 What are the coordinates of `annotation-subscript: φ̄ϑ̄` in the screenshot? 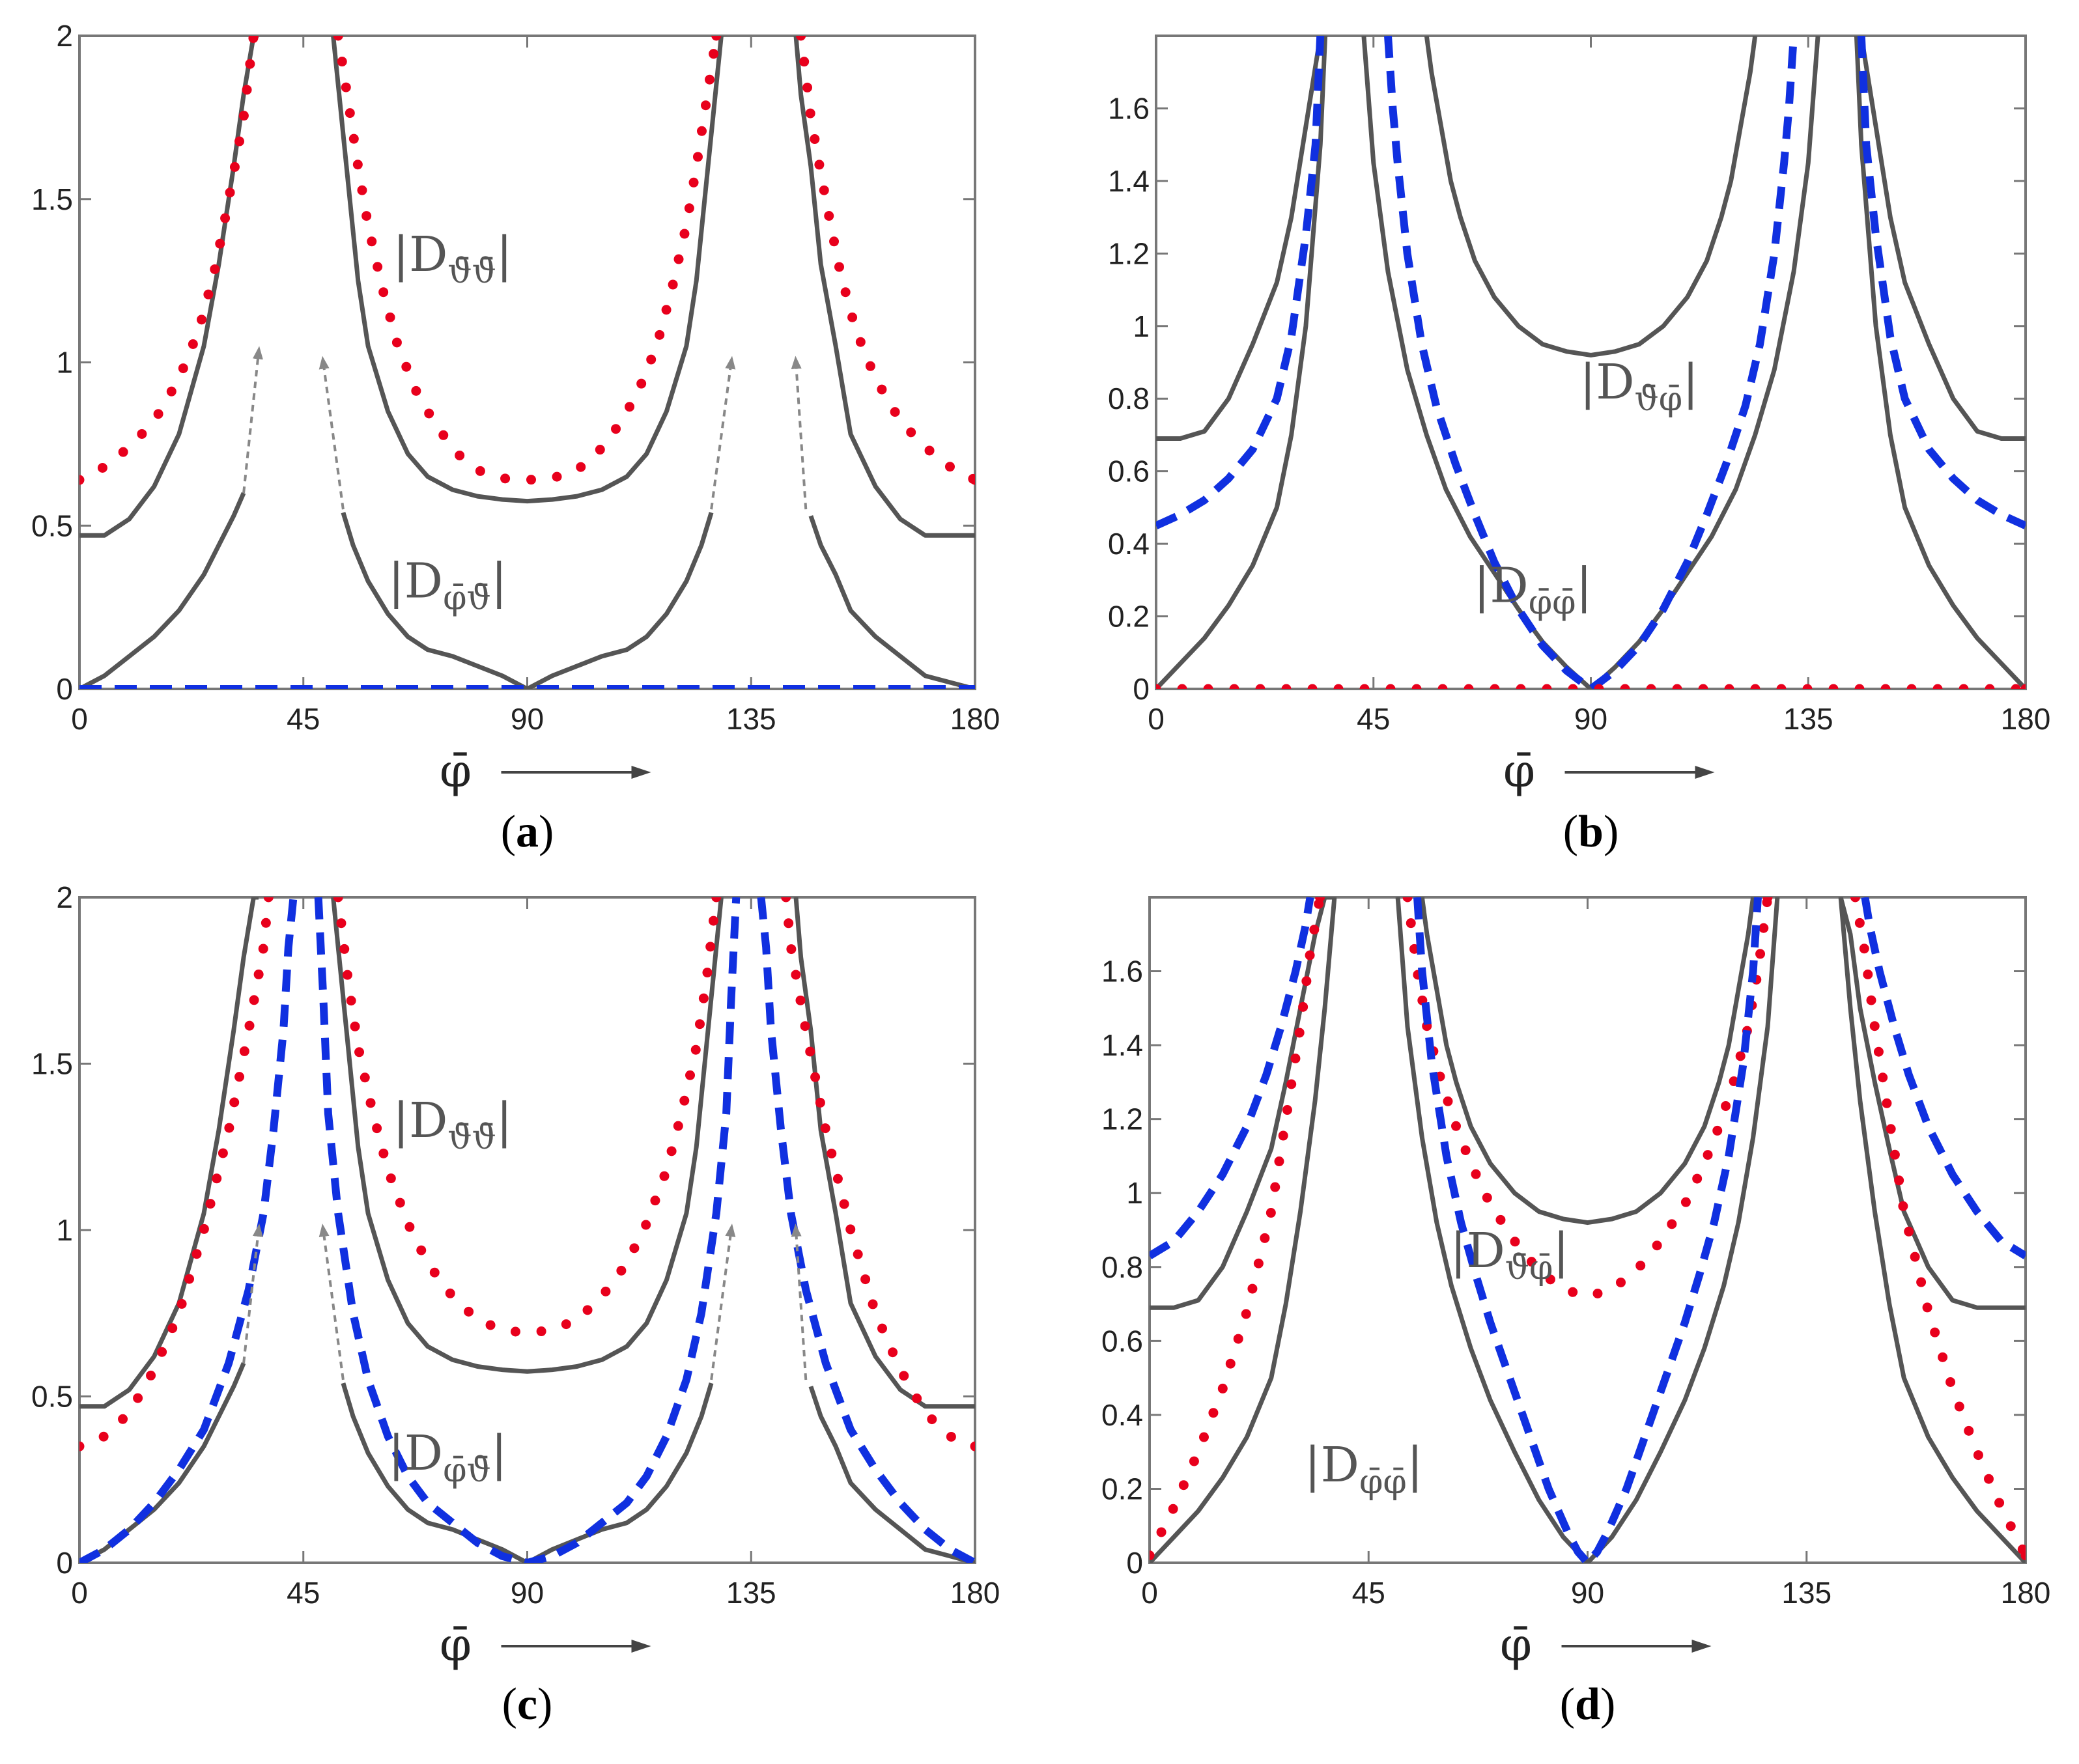 It's located at (467, 1471).